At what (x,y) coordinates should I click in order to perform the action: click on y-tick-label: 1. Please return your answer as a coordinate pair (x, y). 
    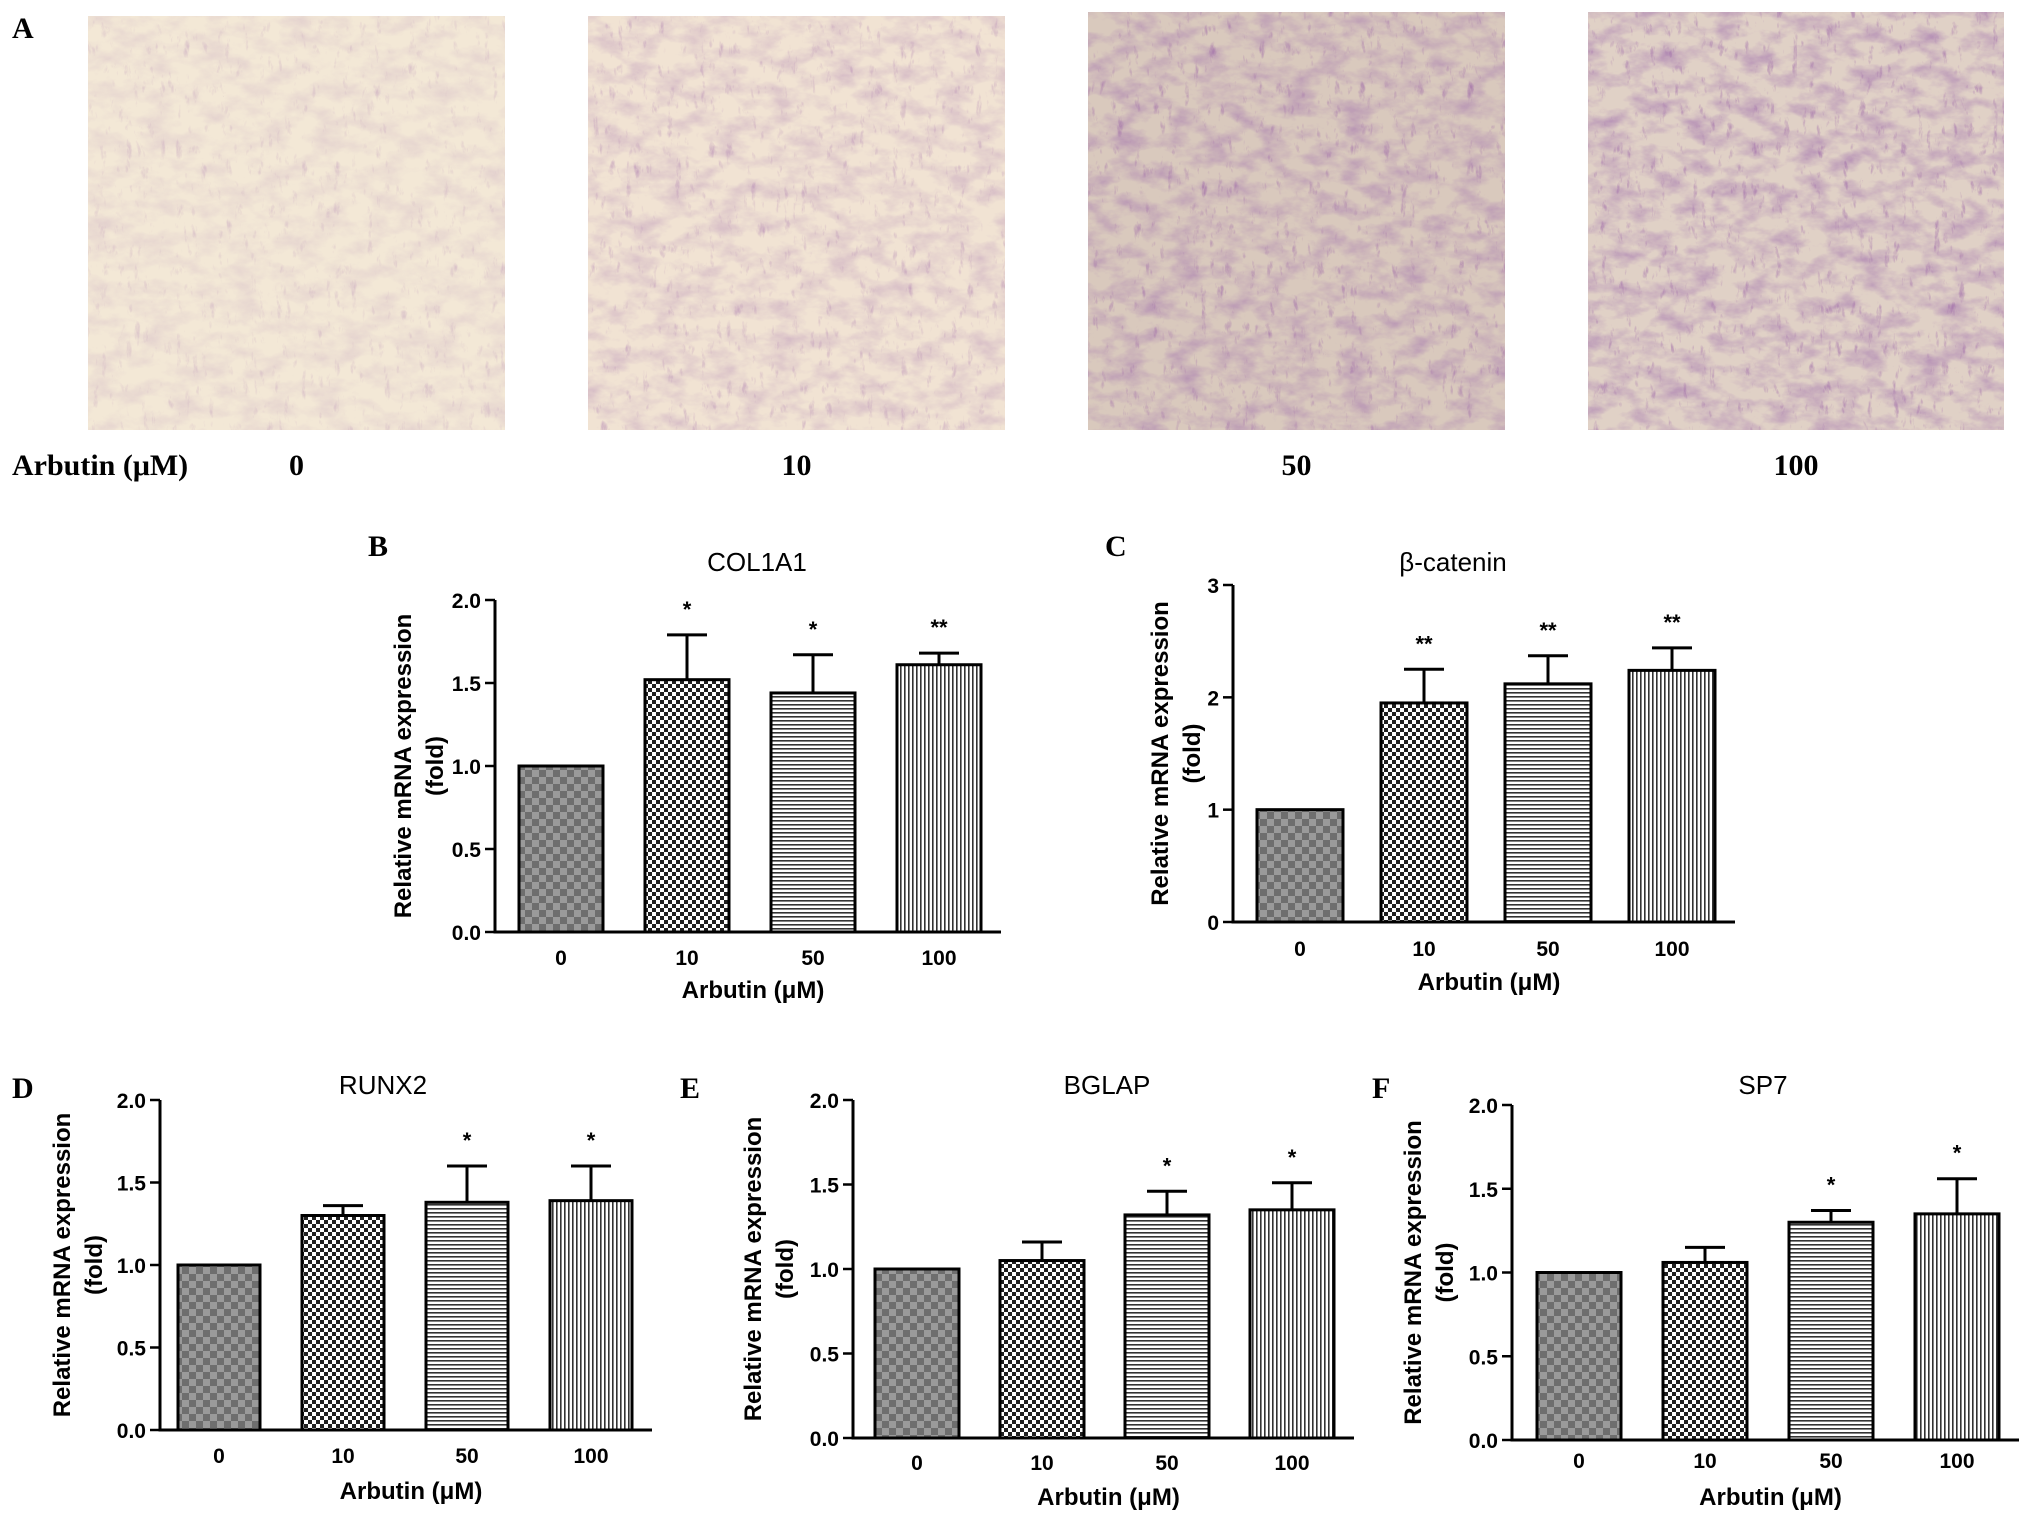
    Looking at the image, I should click on (1213, 811).